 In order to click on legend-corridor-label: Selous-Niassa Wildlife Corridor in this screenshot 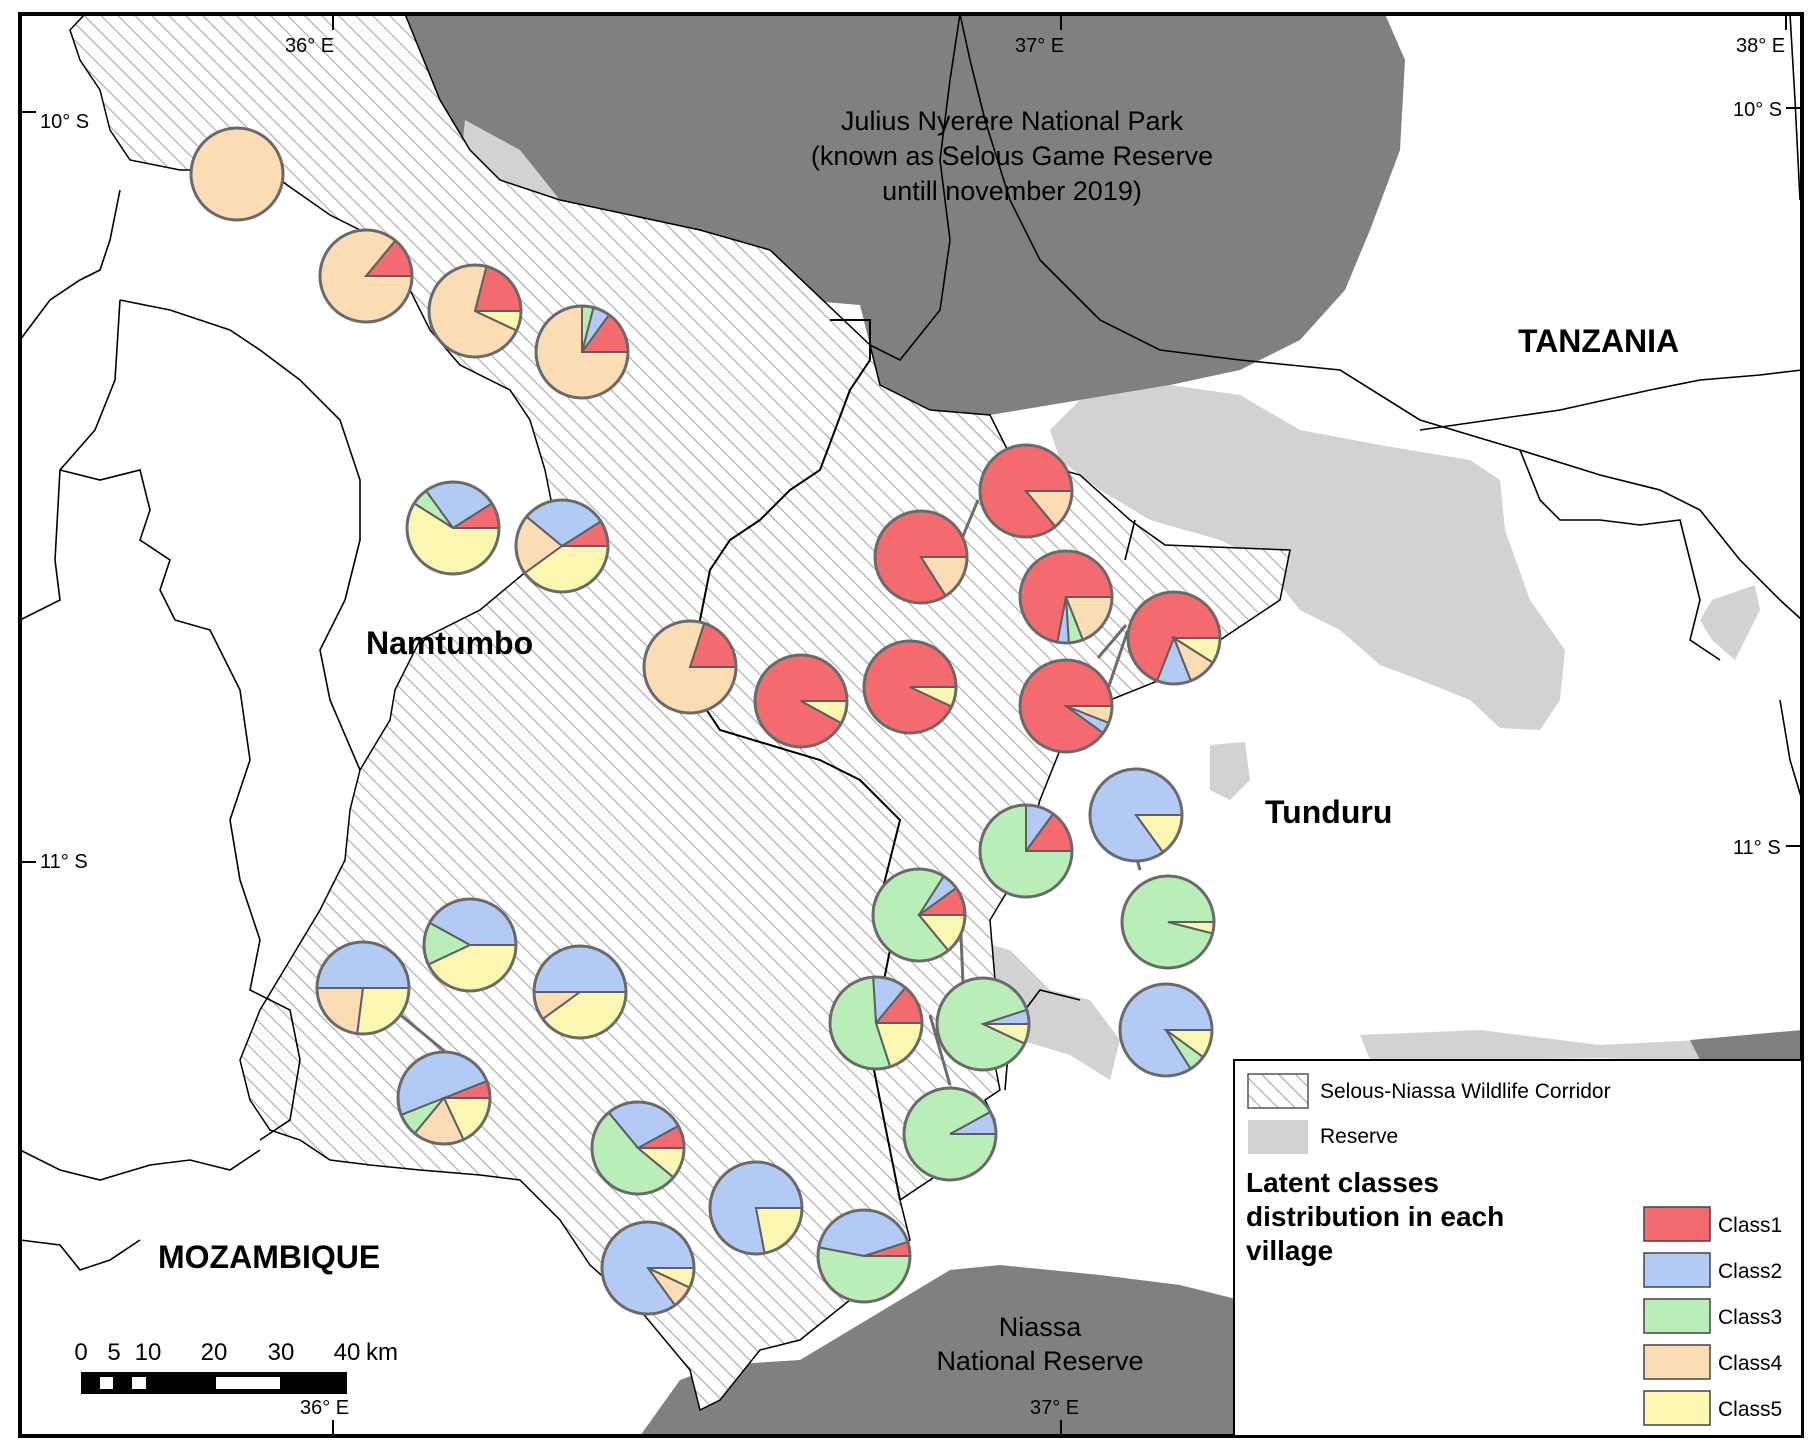, I will do `click(1465, 1091)`.